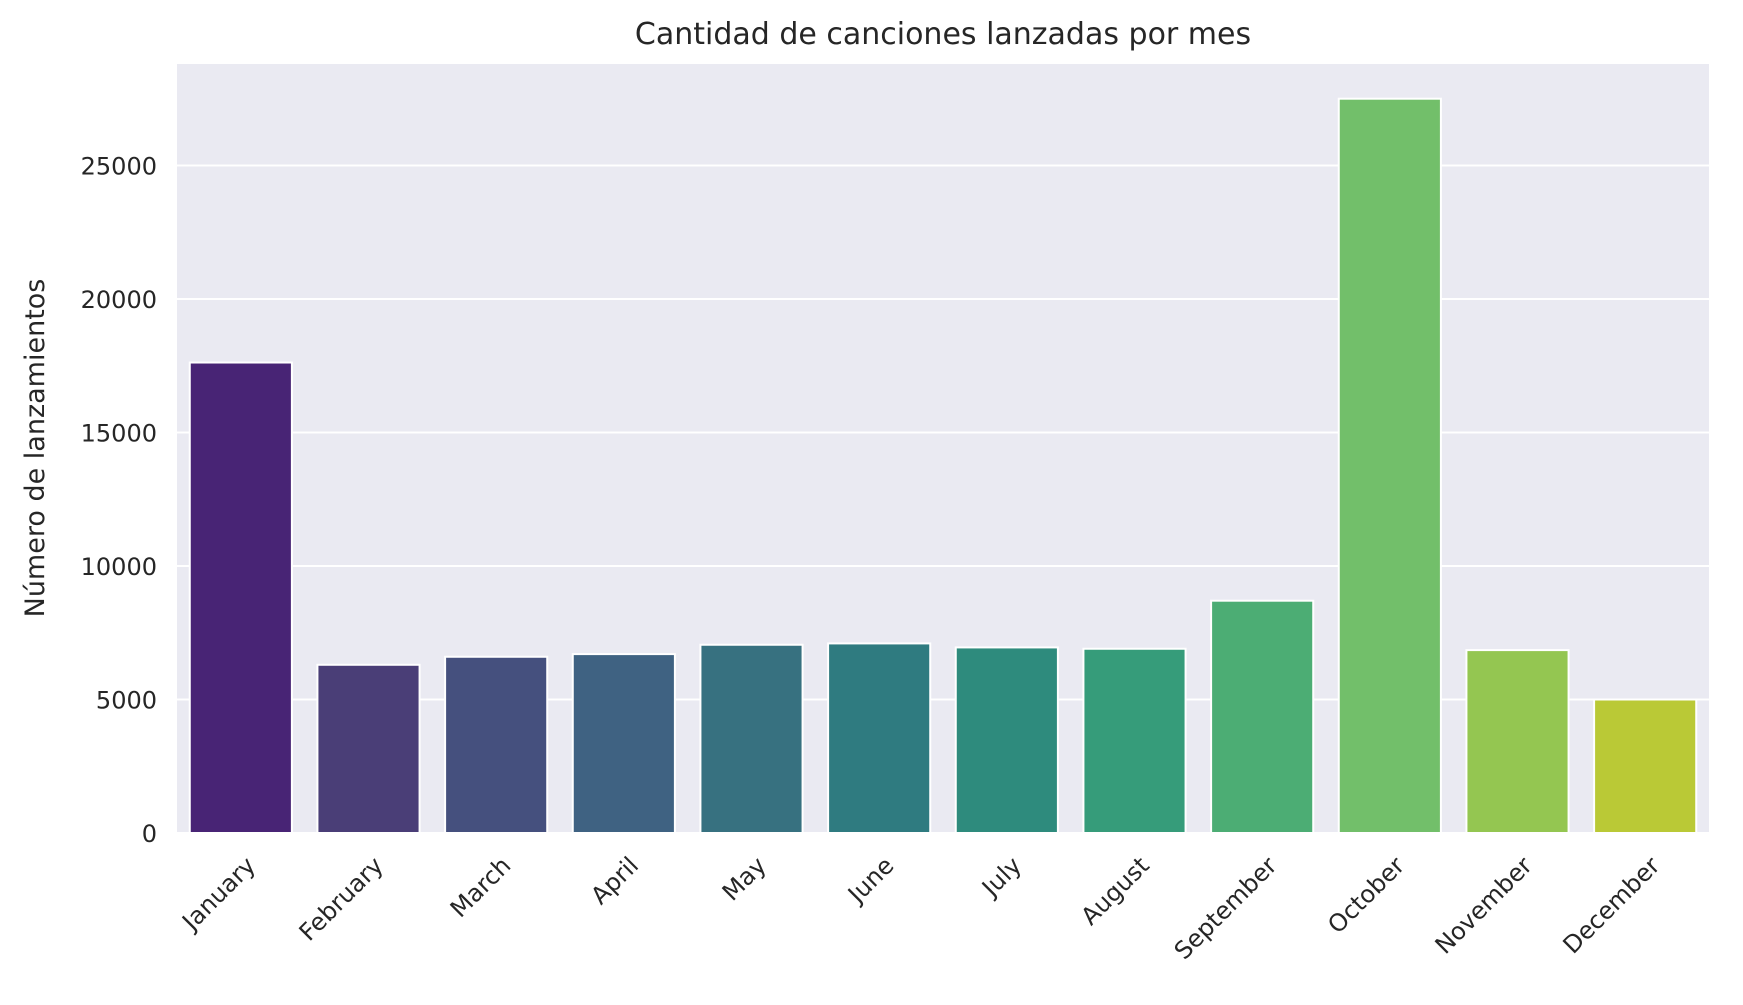  What do you see at coordinates (119, 433) in the screenshot?
I see `y-tick-label: 15000` at bounding box center [119, 433].